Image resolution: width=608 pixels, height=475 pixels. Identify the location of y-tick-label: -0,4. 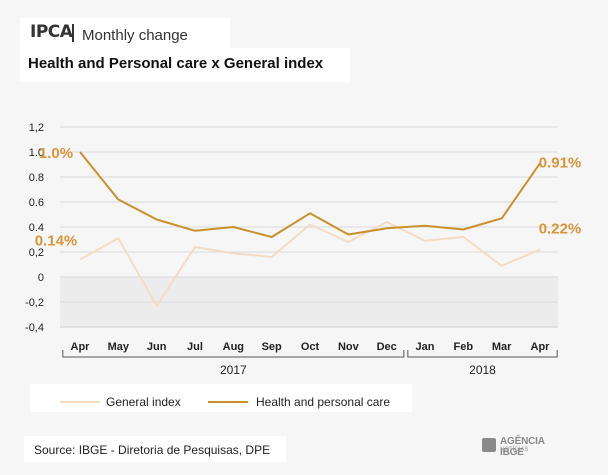
(34, 328).